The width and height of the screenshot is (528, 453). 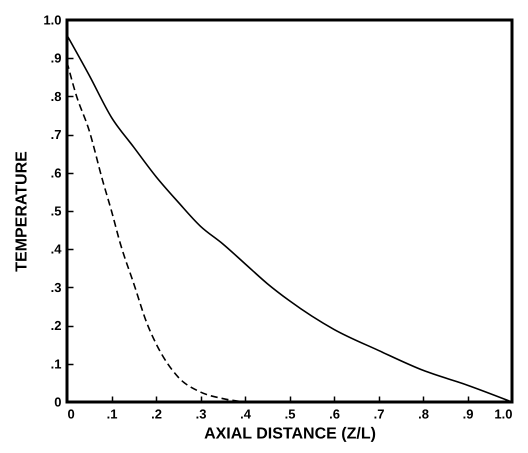 I want to click on x-tick-label: .3, so click(x=201, y=414).